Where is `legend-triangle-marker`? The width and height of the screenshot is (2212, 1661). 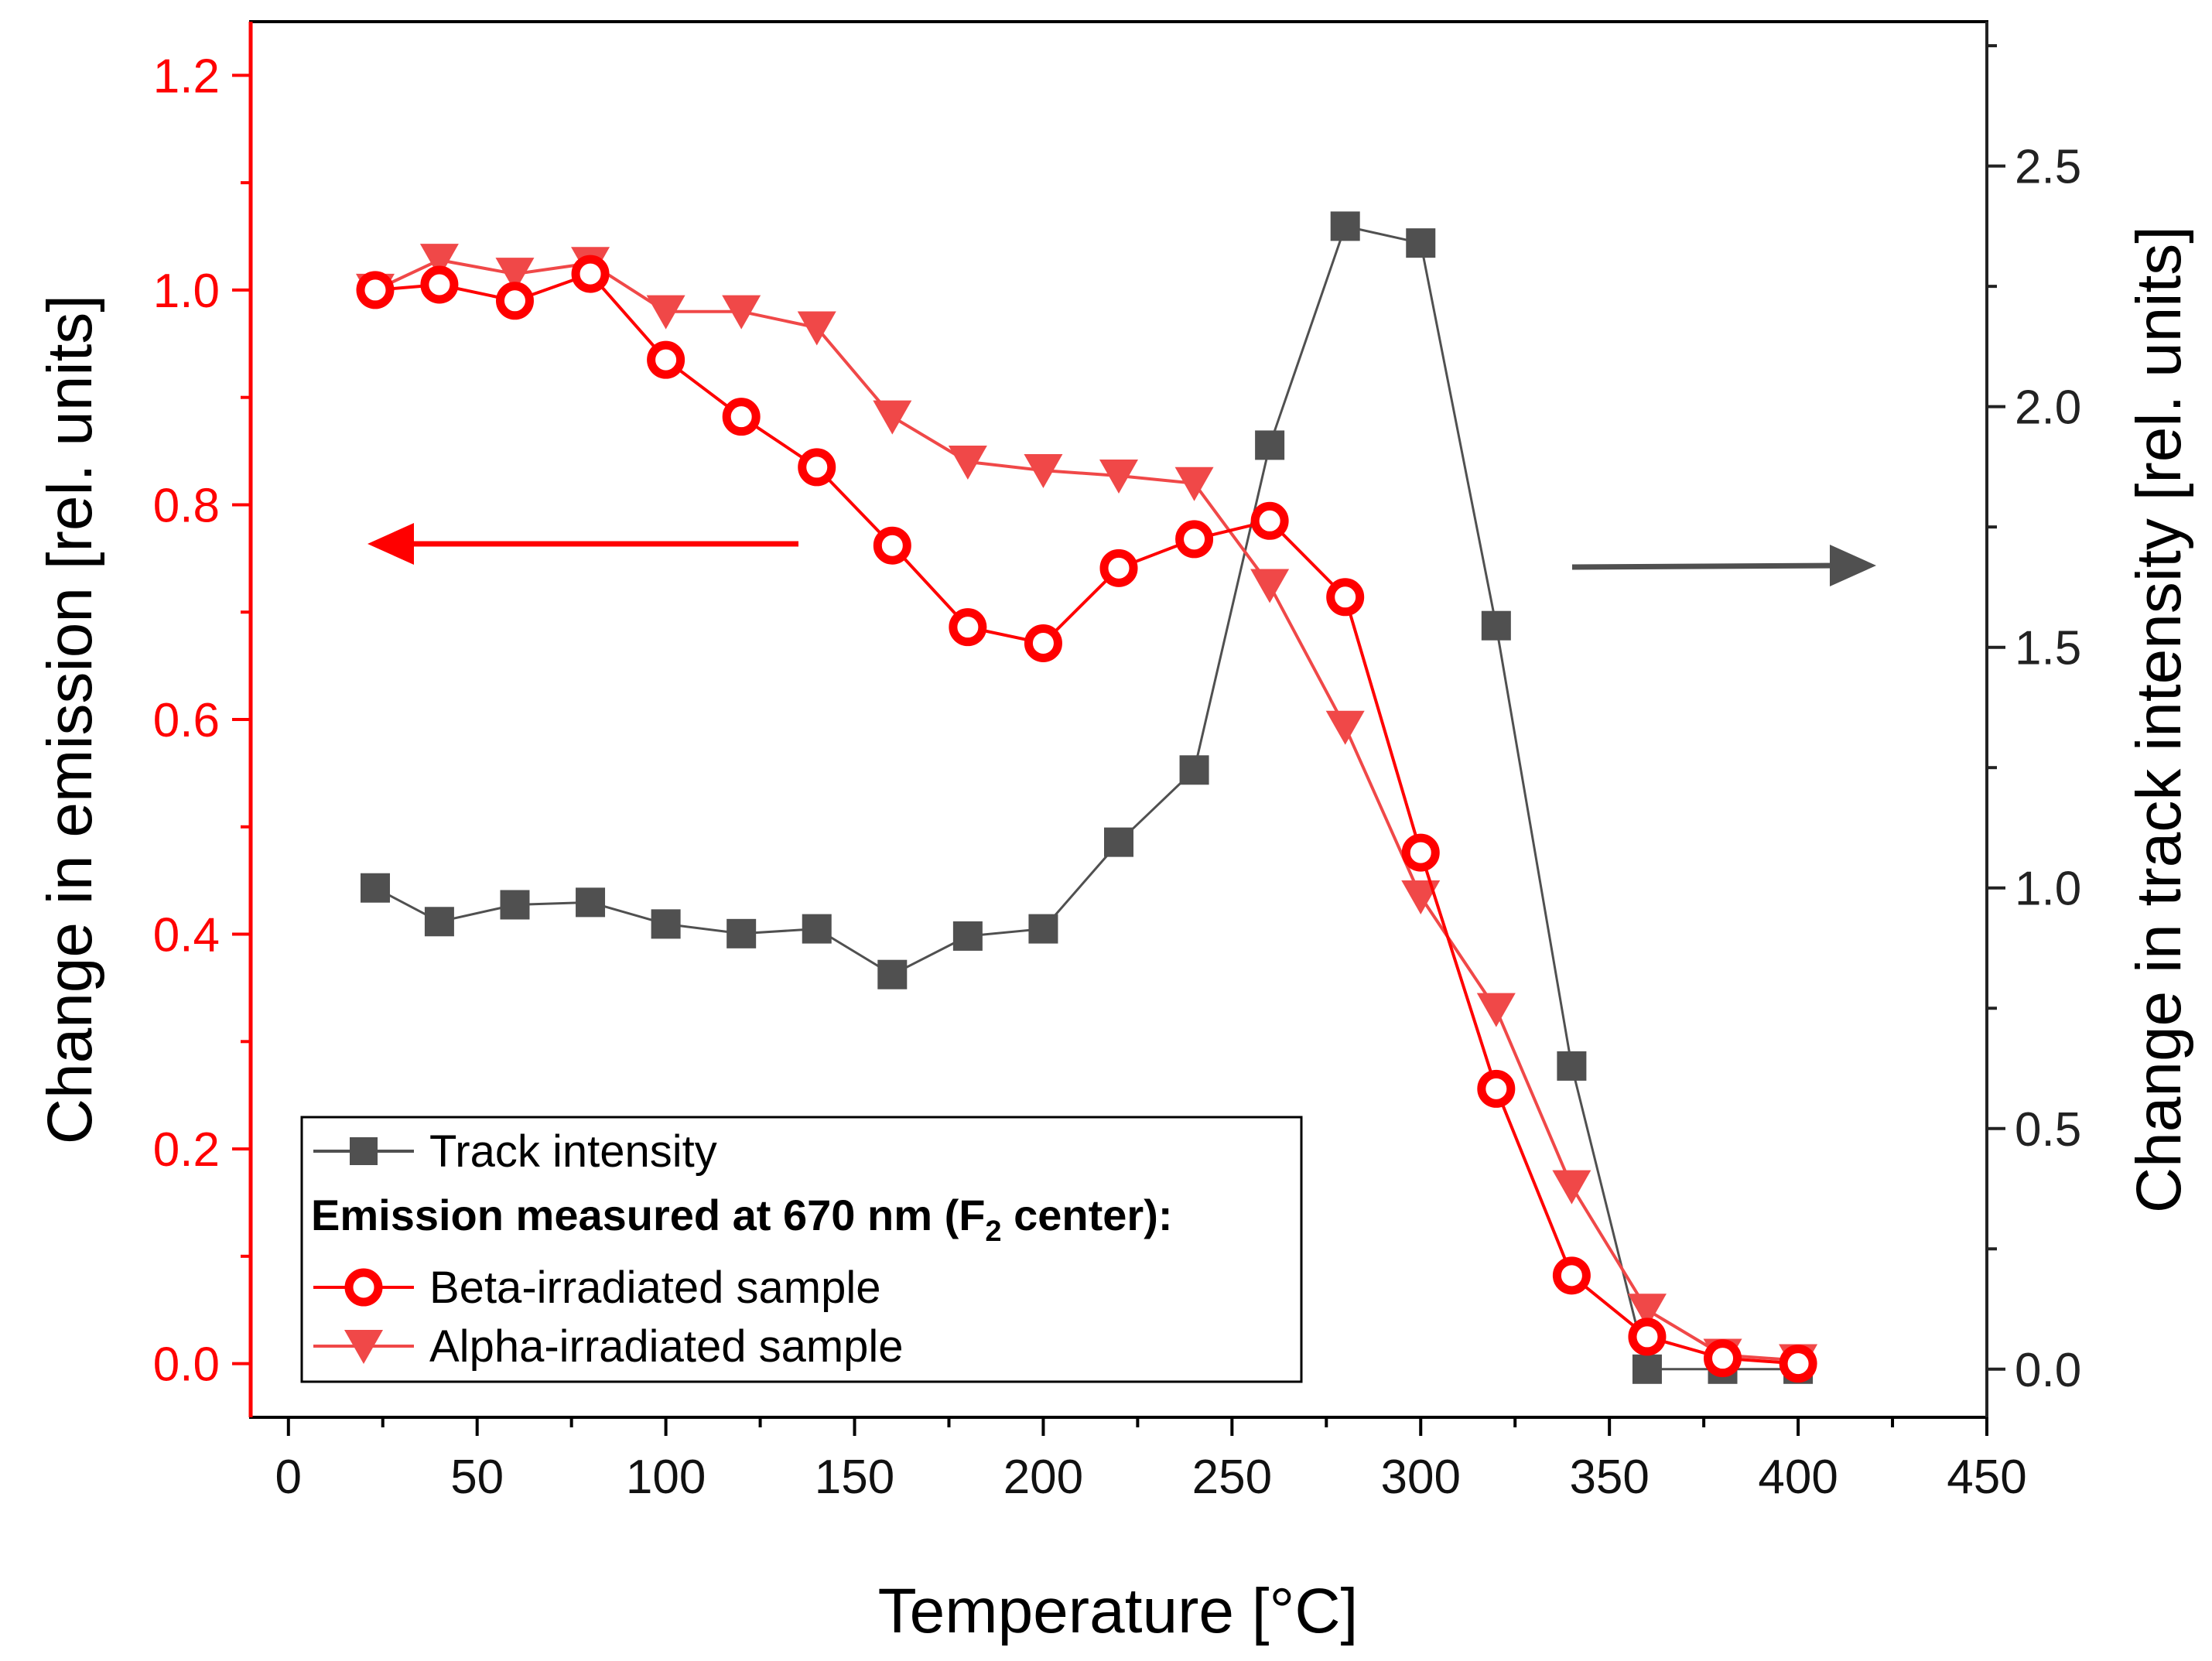
legend-triangle-marker is located at coordinates (363, 1347).